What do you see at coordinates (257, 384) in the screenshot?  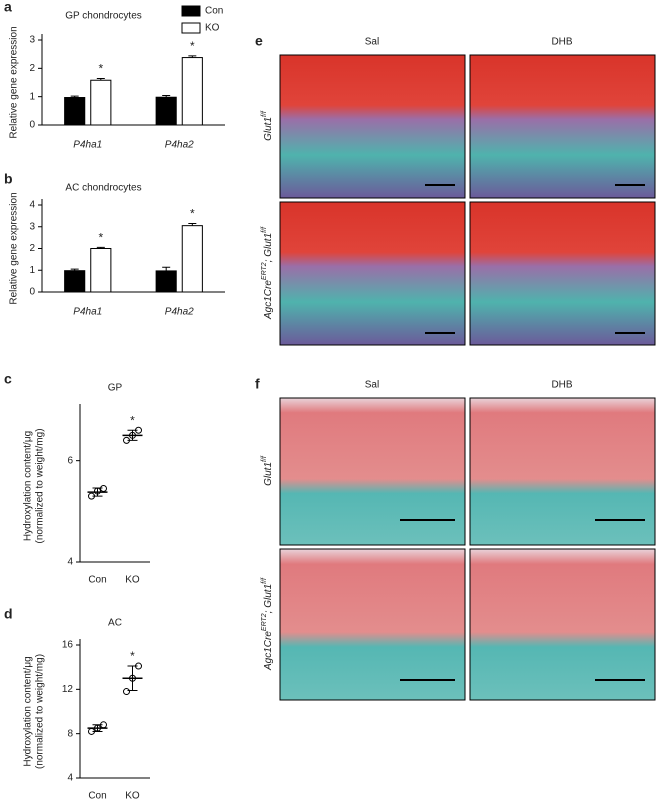 I see `panel-label: f` at bounding box center [257, 384].